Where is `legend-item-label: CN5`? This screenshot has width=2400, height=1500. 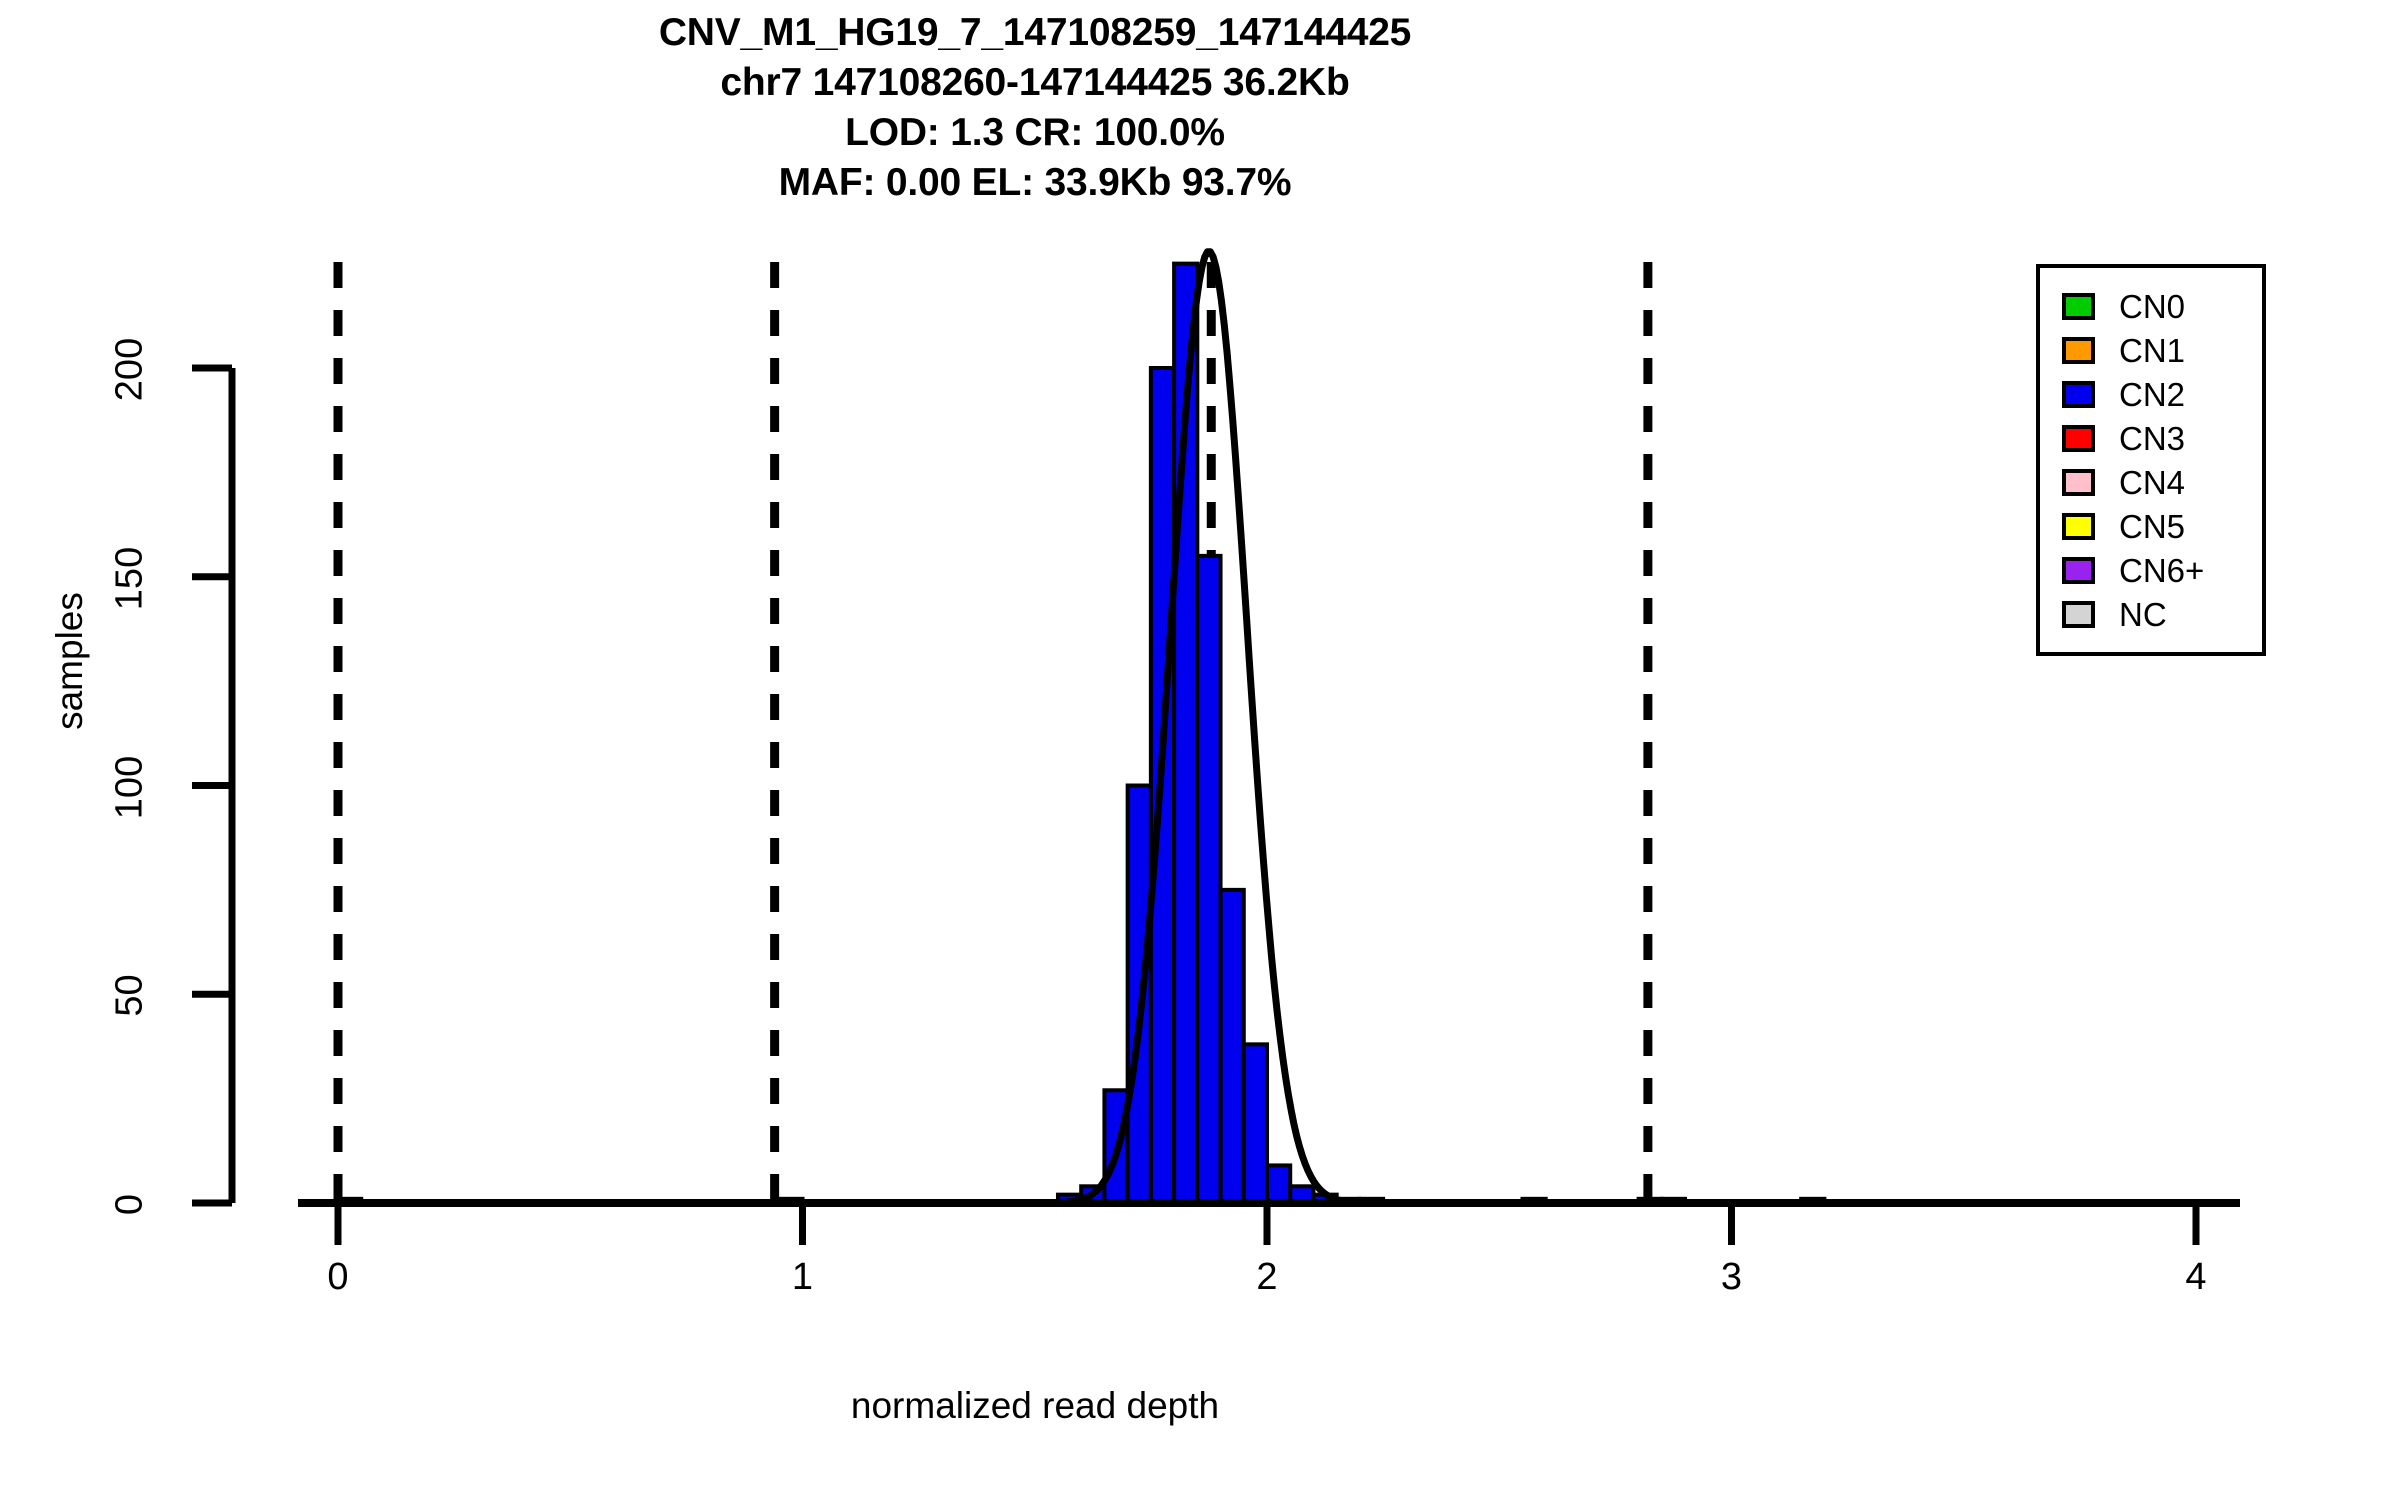
legend-item-label: CN5 is located at coordinates (2152, 526).